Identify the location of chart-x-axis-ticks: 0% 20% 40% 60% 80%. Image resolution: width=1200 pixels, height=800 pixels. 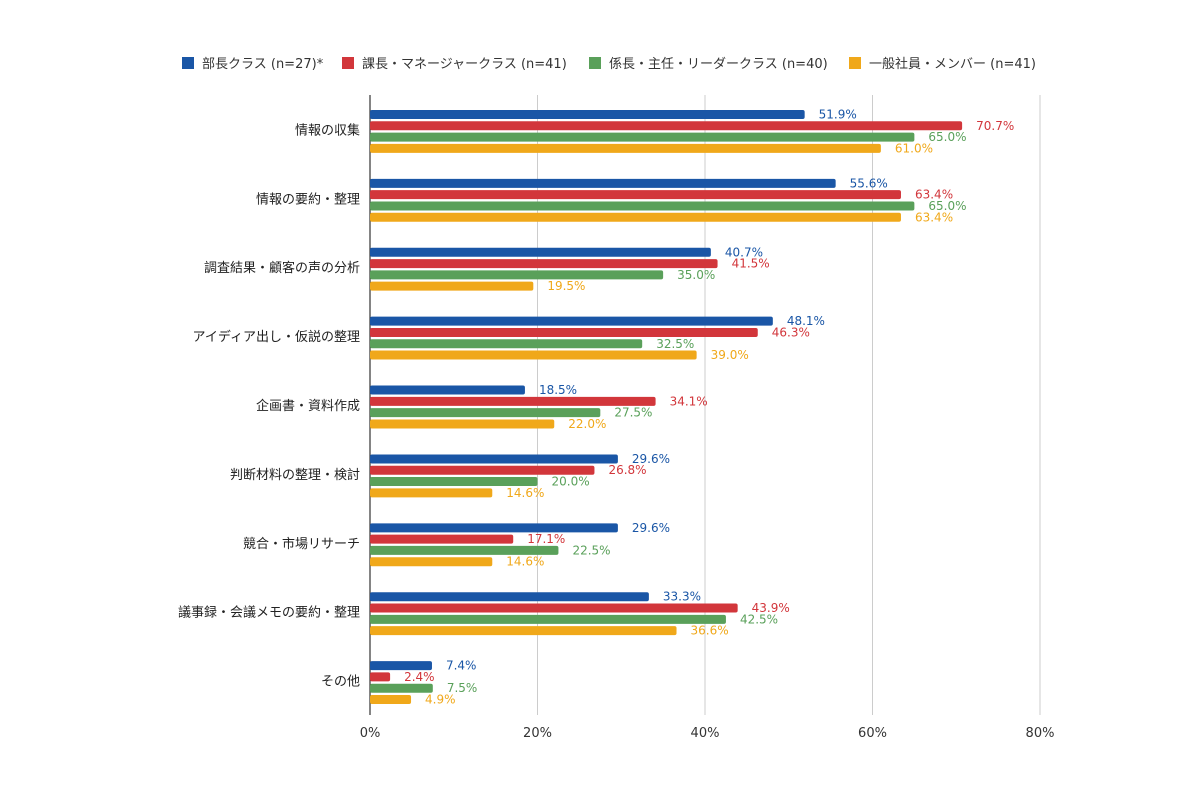
(707, 733).